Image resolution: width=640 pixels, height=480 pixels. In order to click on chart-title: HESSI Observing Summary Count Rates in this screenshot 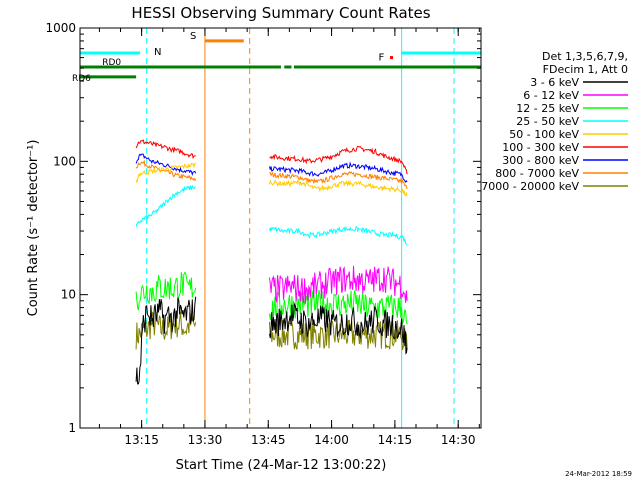, I will do `click(280, 13)`.